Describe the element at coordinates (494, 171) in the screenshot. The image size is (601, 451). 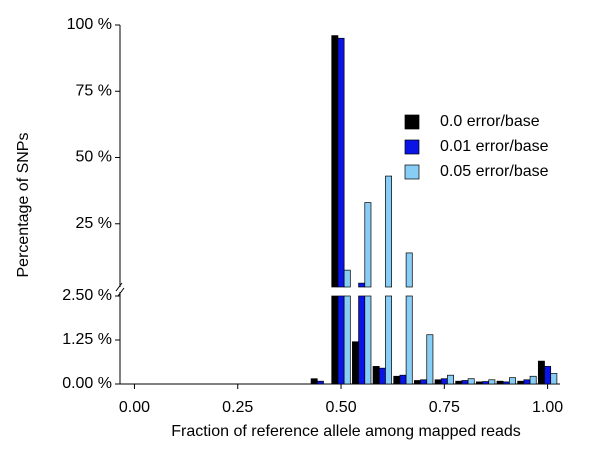
I see `legend-label: 0.05 error/base` at that location.